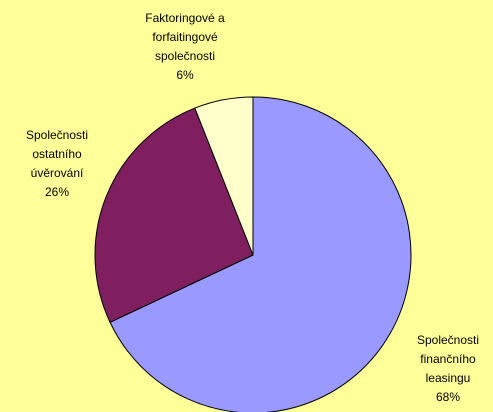 The width and height of the screenshot is (493, 412). Describe the element at coordinates (224, 176) in the screenshot. I see `pie-slice` at that location.